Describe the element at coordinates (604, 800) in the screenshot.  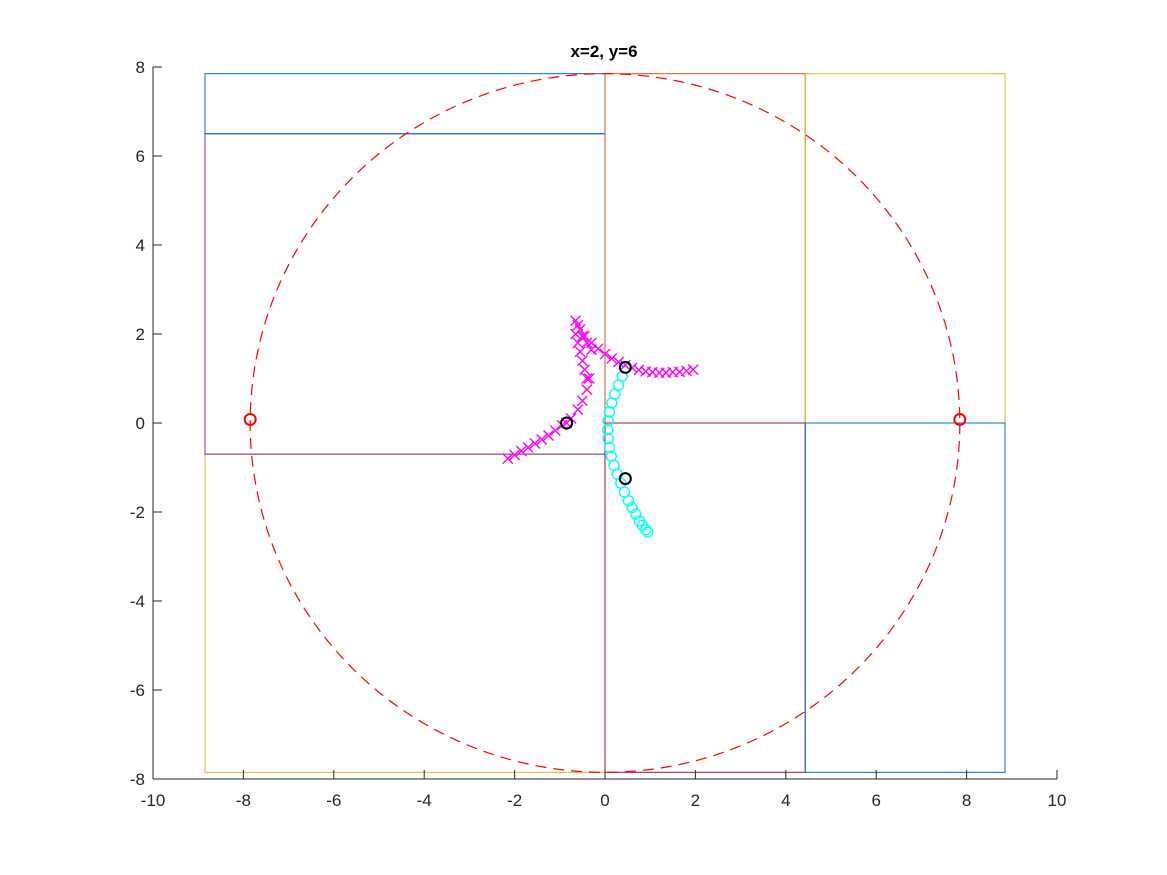
I see `x-tick-label-5: 0` at that location.